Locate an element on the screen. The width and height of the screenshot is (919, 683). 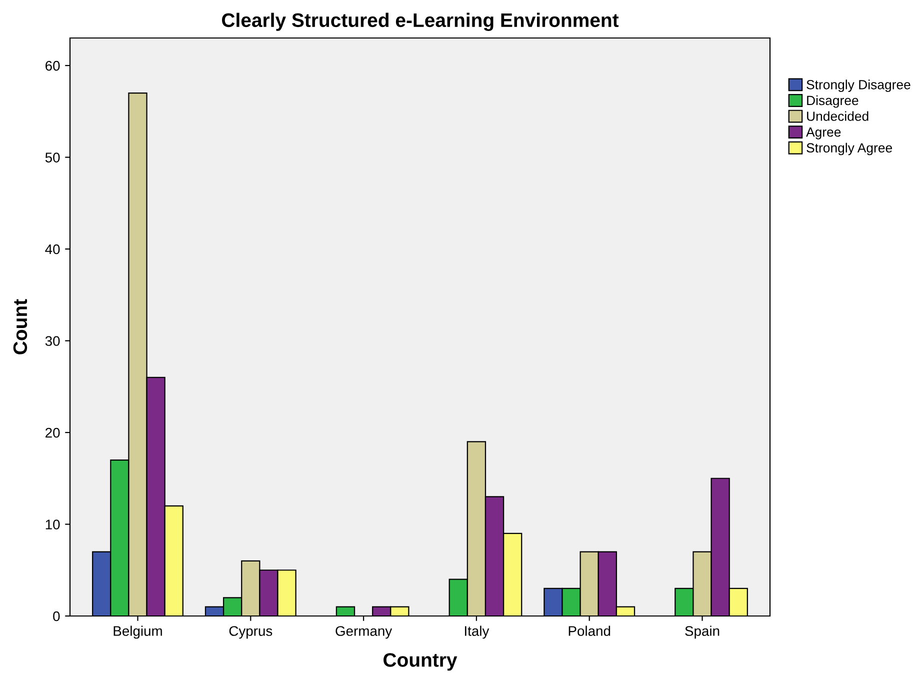
y-tick-label: 0 is located at coordinates (56, 616).